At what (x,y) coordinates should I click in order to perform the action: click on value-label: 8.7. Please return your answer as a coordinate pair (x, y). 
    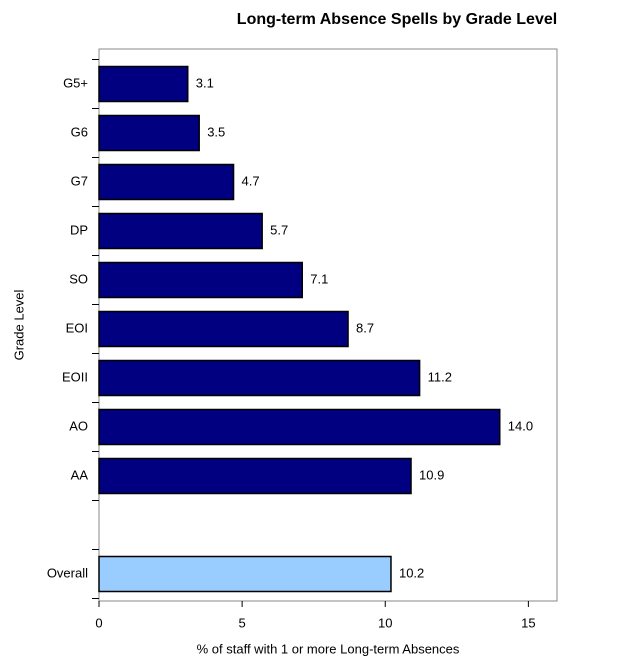
    Looking at the image, I should click on (365, 327).